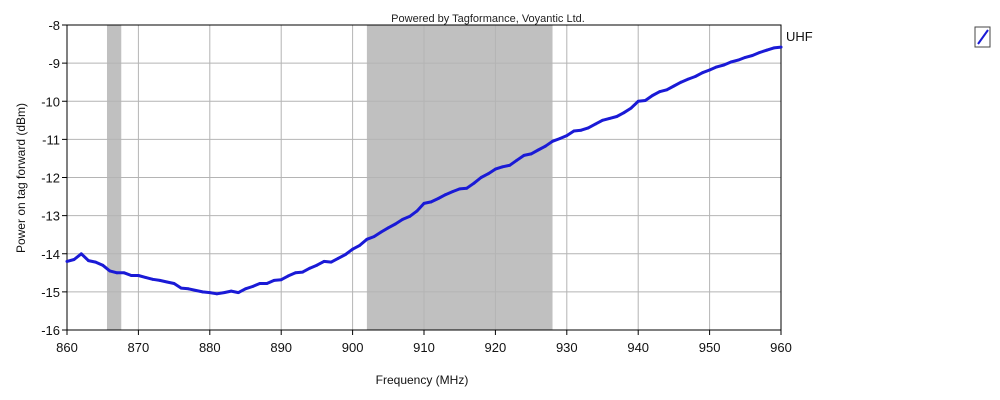  What do you see at coordinates (54, 25) in the screenshot?
I see `y-tick-label: -8` at bounding box center [54, 25].